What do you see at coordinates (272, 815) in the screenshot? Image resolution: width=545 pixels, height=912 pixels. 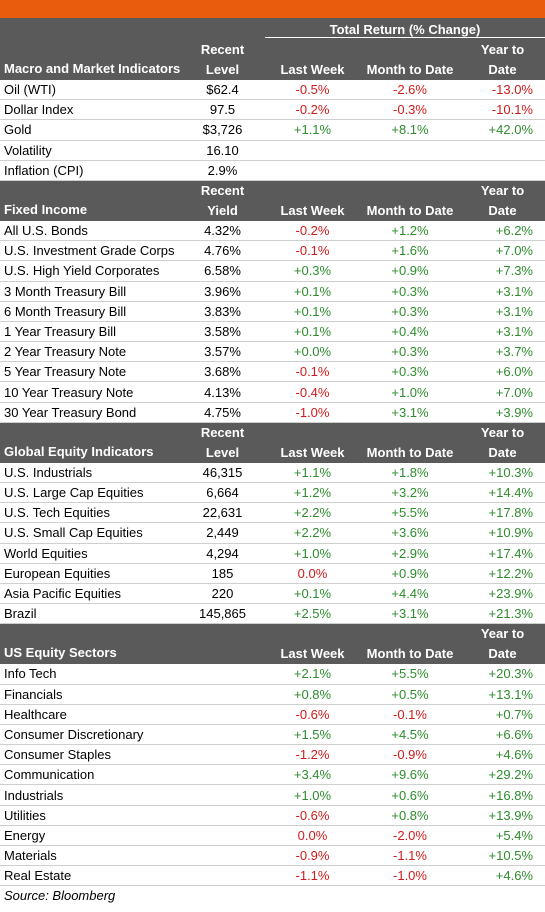 I see `table-row: Utilities -0.6% +0.8% +13.9%` at bounding box center [272, 815].